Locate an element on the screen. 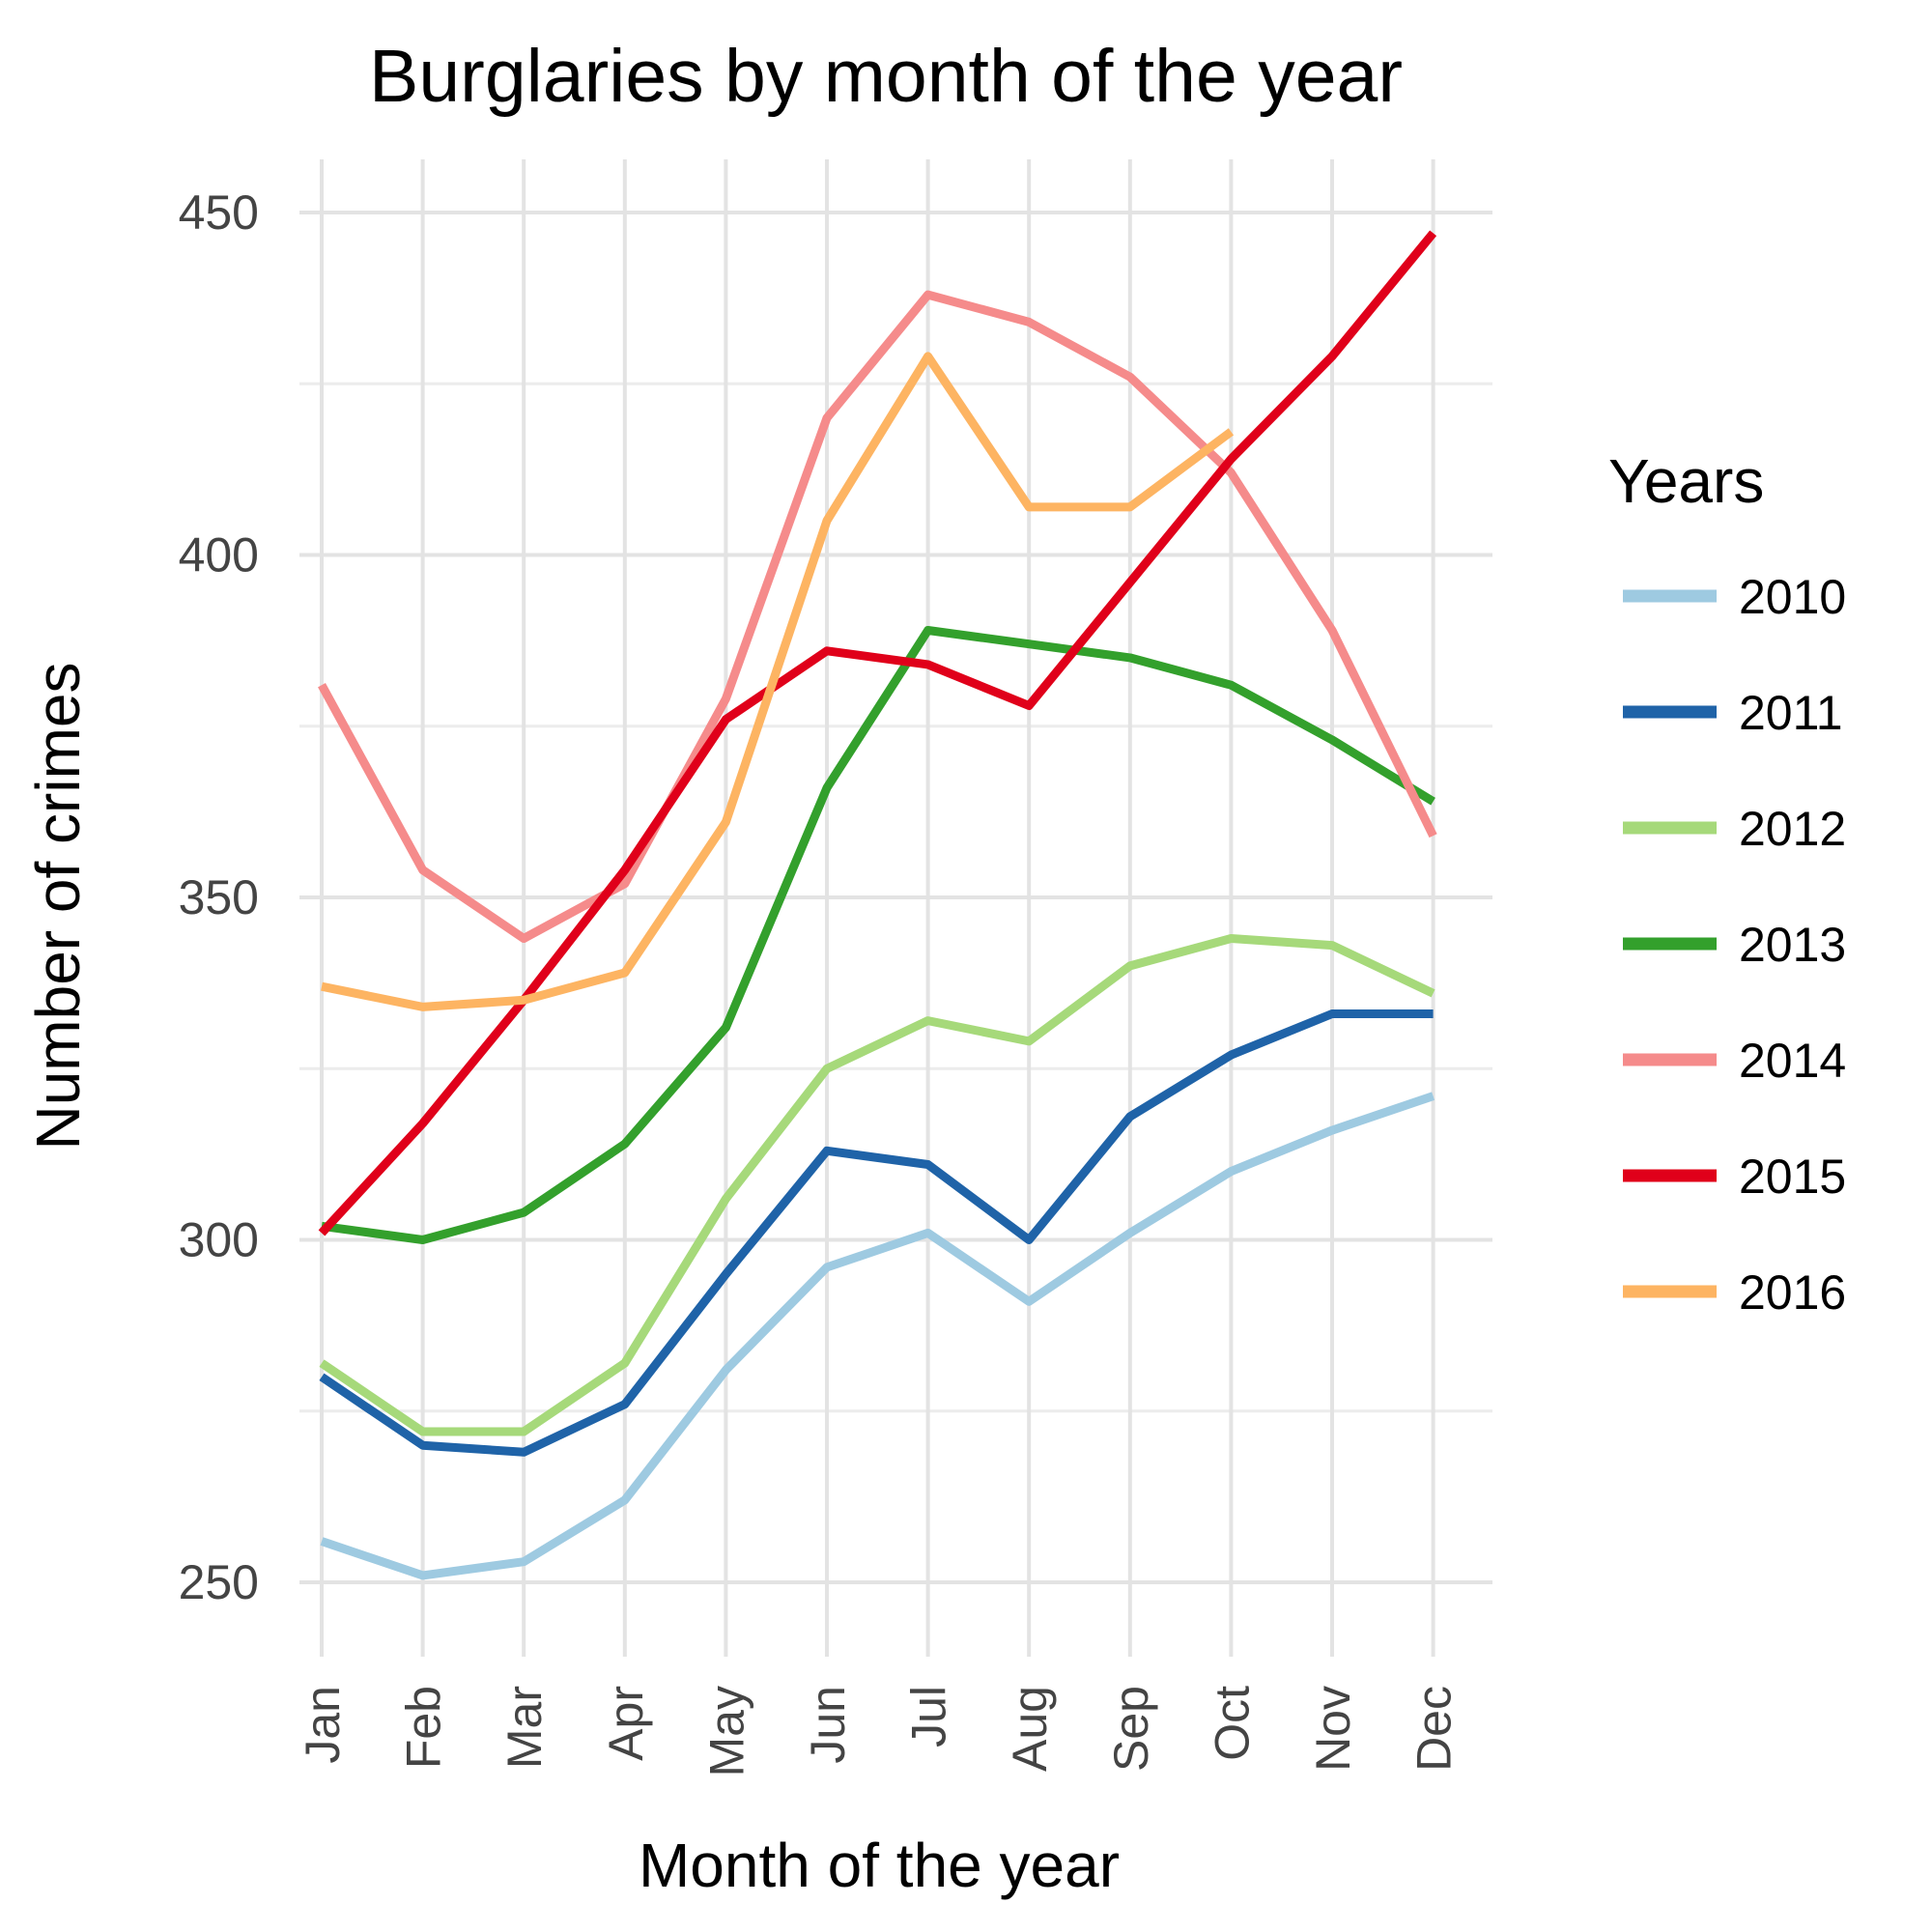 The image size is (1932, 1932). x-tick-label: Mar is located at coordinates (524, 1727).